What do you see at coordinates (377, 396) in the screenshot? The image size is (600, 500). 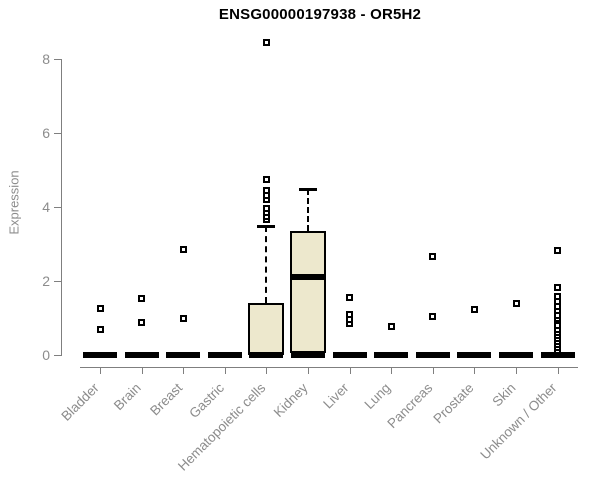 I see `x-tick-label-text: Lung` at bounding box center [377, 396].